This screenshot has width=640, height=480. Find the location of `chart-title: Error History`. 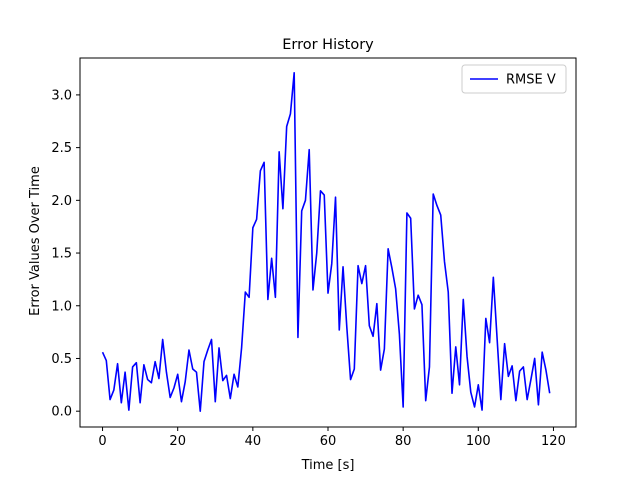

chart-title: Error History is located at coordinates (328, 45).